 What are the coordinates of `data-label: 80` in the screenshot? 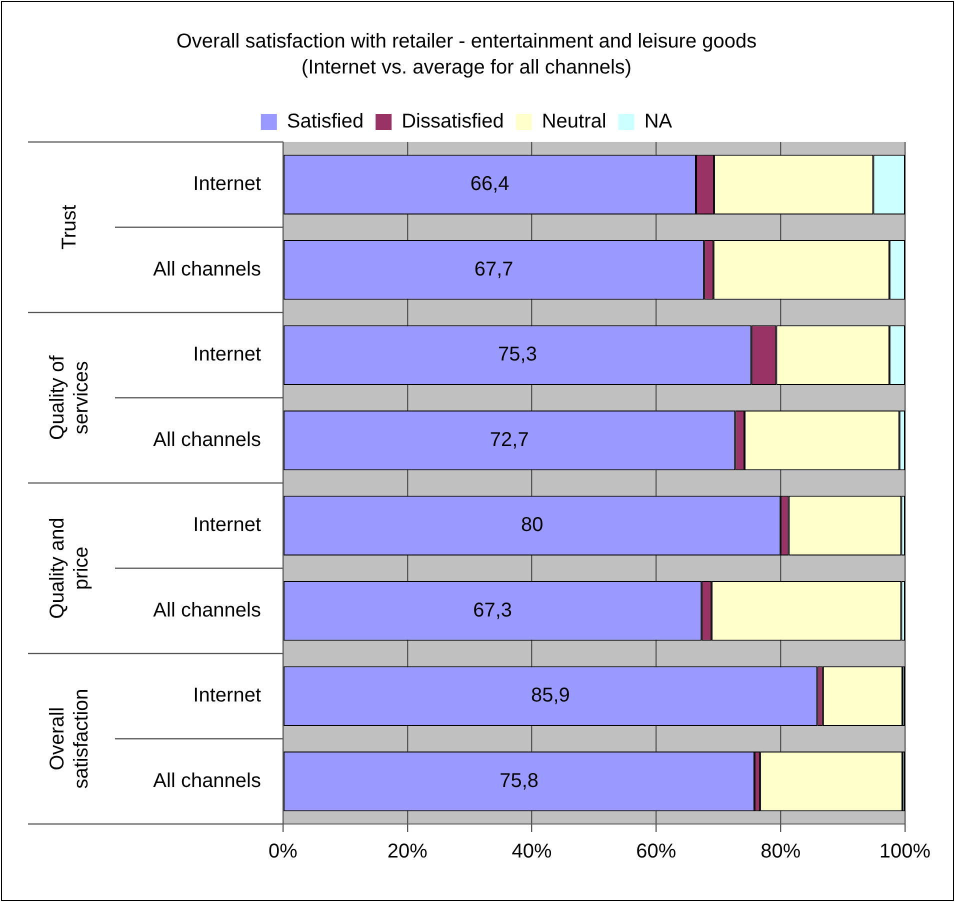 It's located at (532, 525).